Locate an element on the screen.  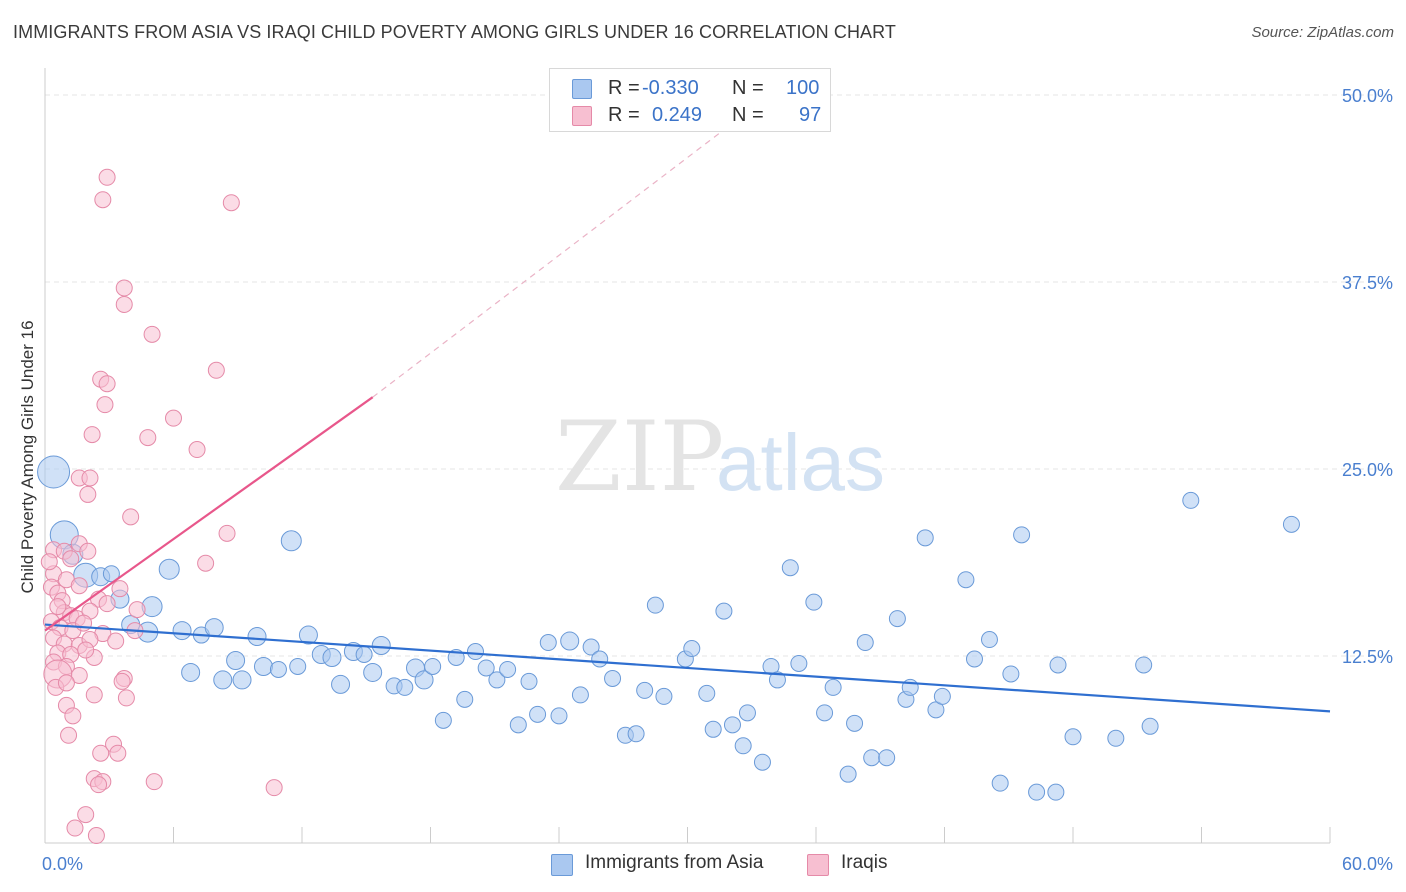
legend-r-label: R = is located at coordinates (624, 115).